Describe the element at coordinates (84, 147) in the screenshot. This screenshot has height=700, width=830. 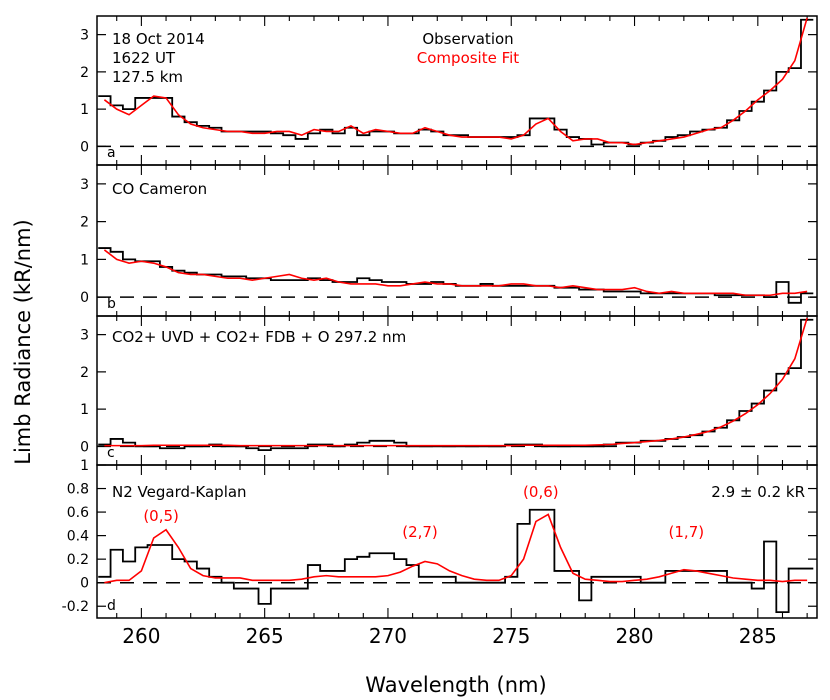
I see `panel-a-ytick-label: 0` at that location.